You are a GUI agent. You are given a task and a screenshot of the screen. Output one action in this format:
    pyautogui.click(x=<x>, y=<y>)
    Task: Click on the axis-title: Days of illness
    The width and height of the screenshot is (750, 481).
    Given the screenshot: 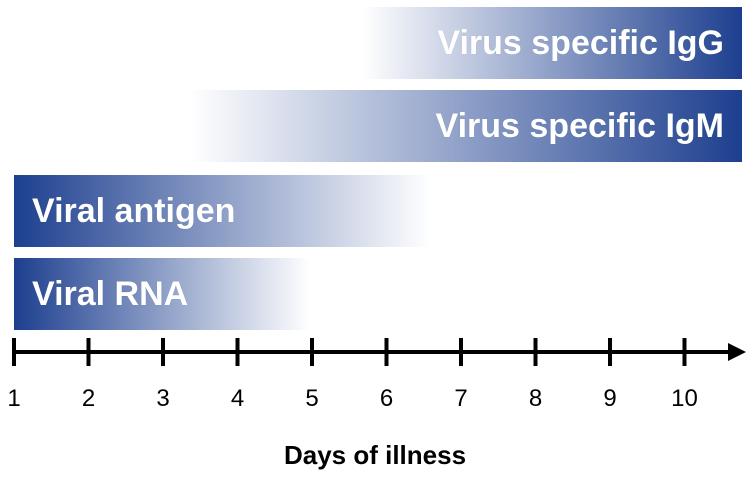 What is the action you would take?
    pyautogui.click(x=375, y=455)
    